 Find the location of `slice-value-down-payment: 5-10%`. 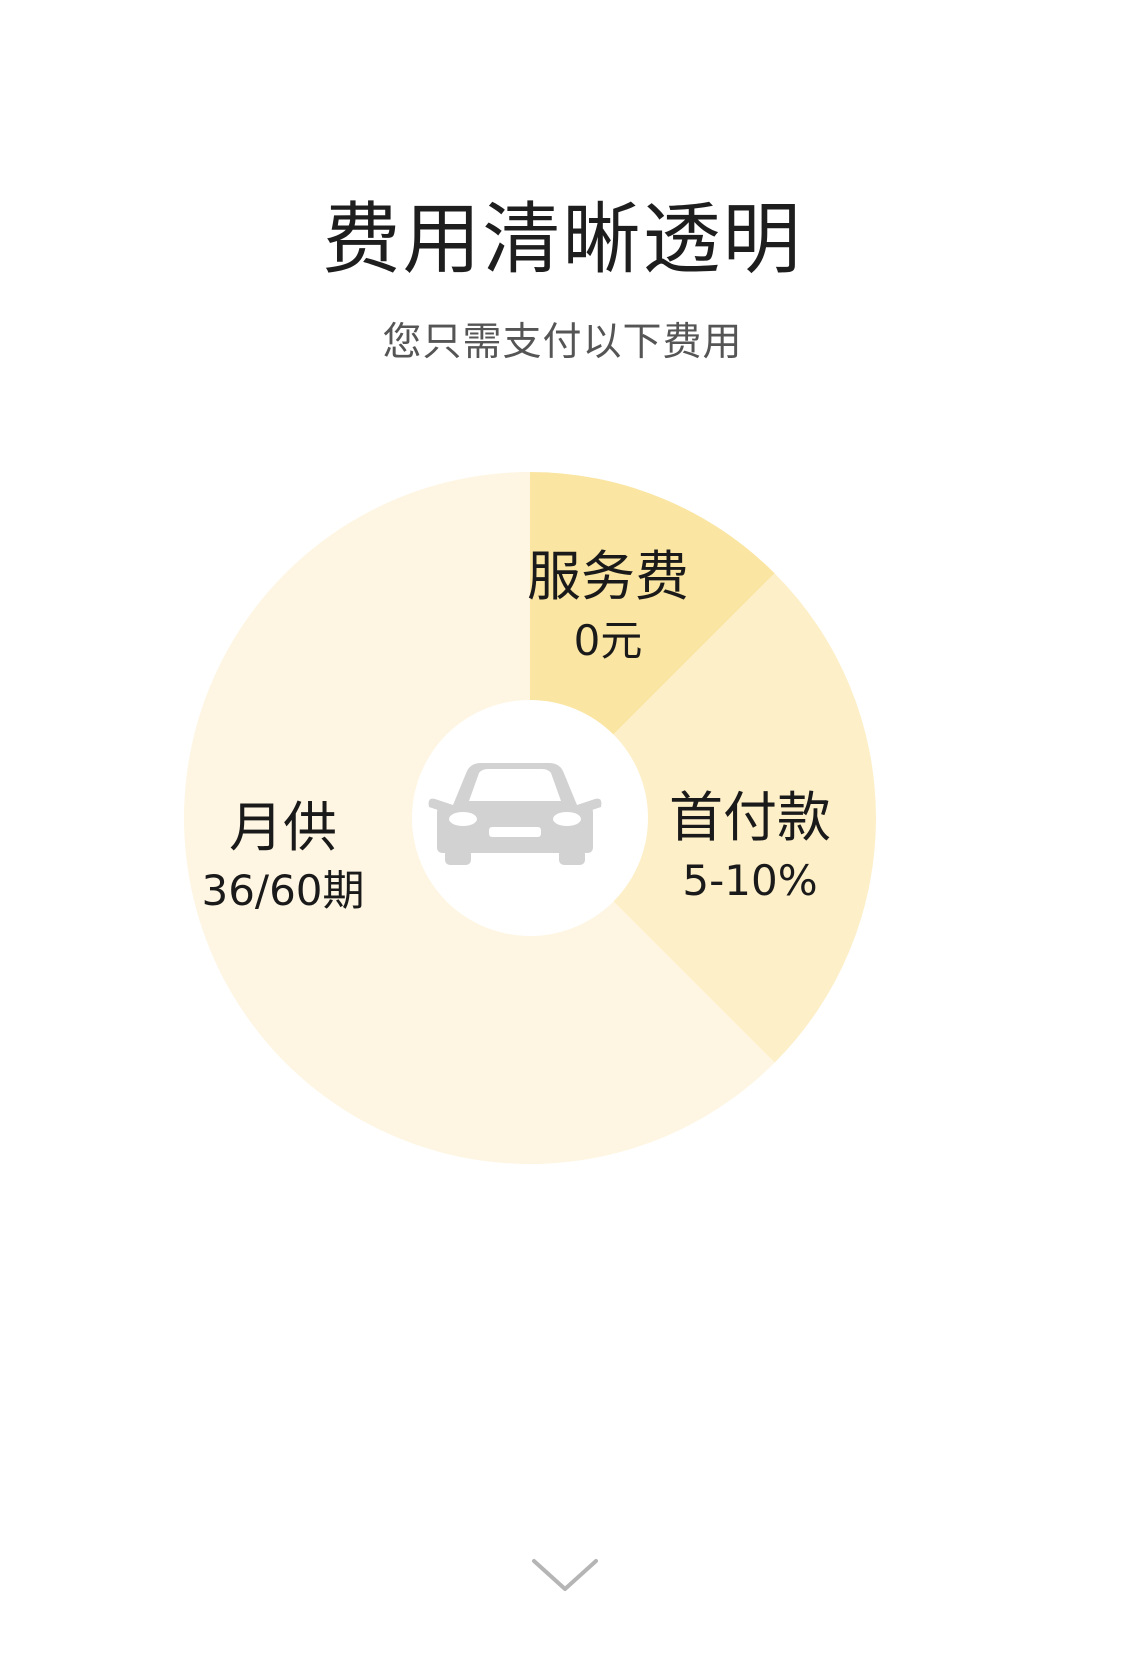

slice-value-down-payment: 5-10% is located at coordinates (749, 880).